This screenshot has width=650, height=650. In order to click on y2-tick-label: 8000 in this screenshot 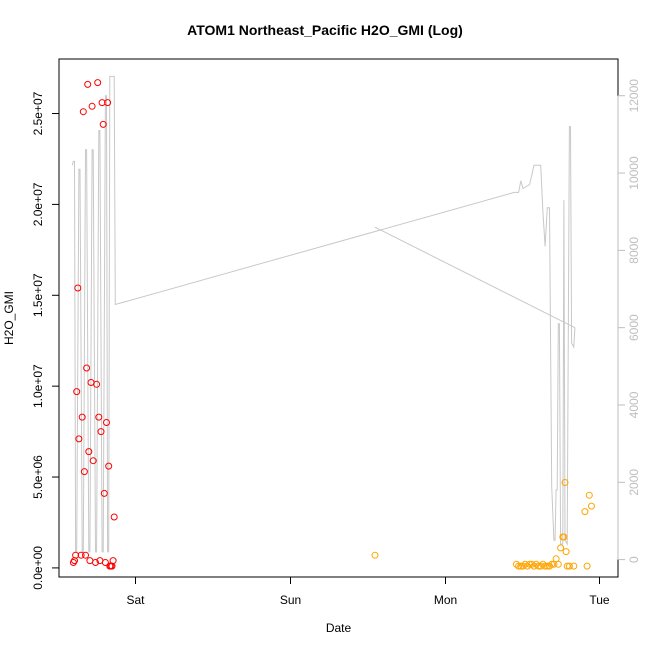, I will do `click(634, 250)`.